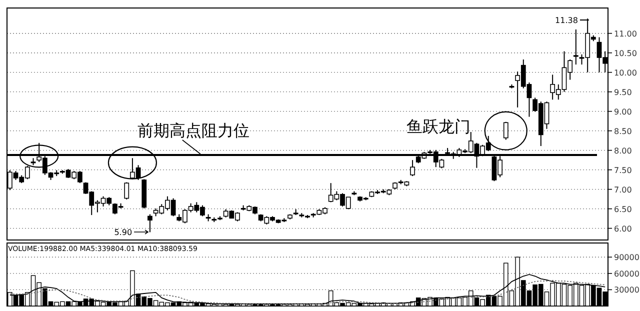 Image resolution: width=640 pixels, height=311 pixels. Describe the element at coordinates (193, 130) in the screenshot. I see `ref-line-label: 前期高点阻力位` at that location.